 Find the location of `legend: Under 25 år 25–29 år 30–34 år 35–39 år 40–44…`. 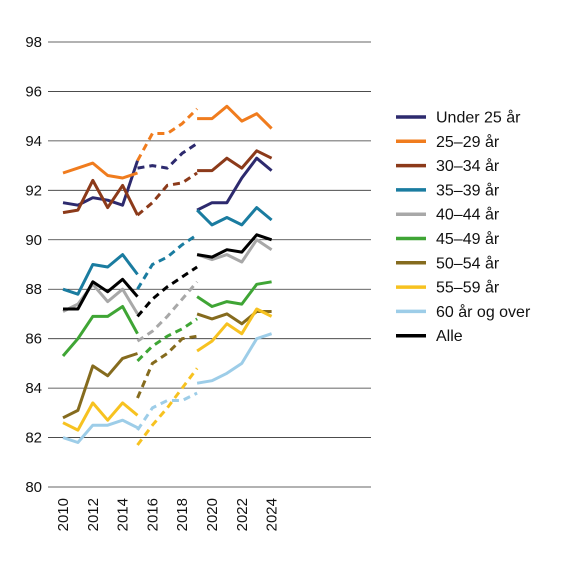

legend: Under 25 år 25–29 år 30–34 år 35–39 år 40–44… is located at coordinates (463, 227).